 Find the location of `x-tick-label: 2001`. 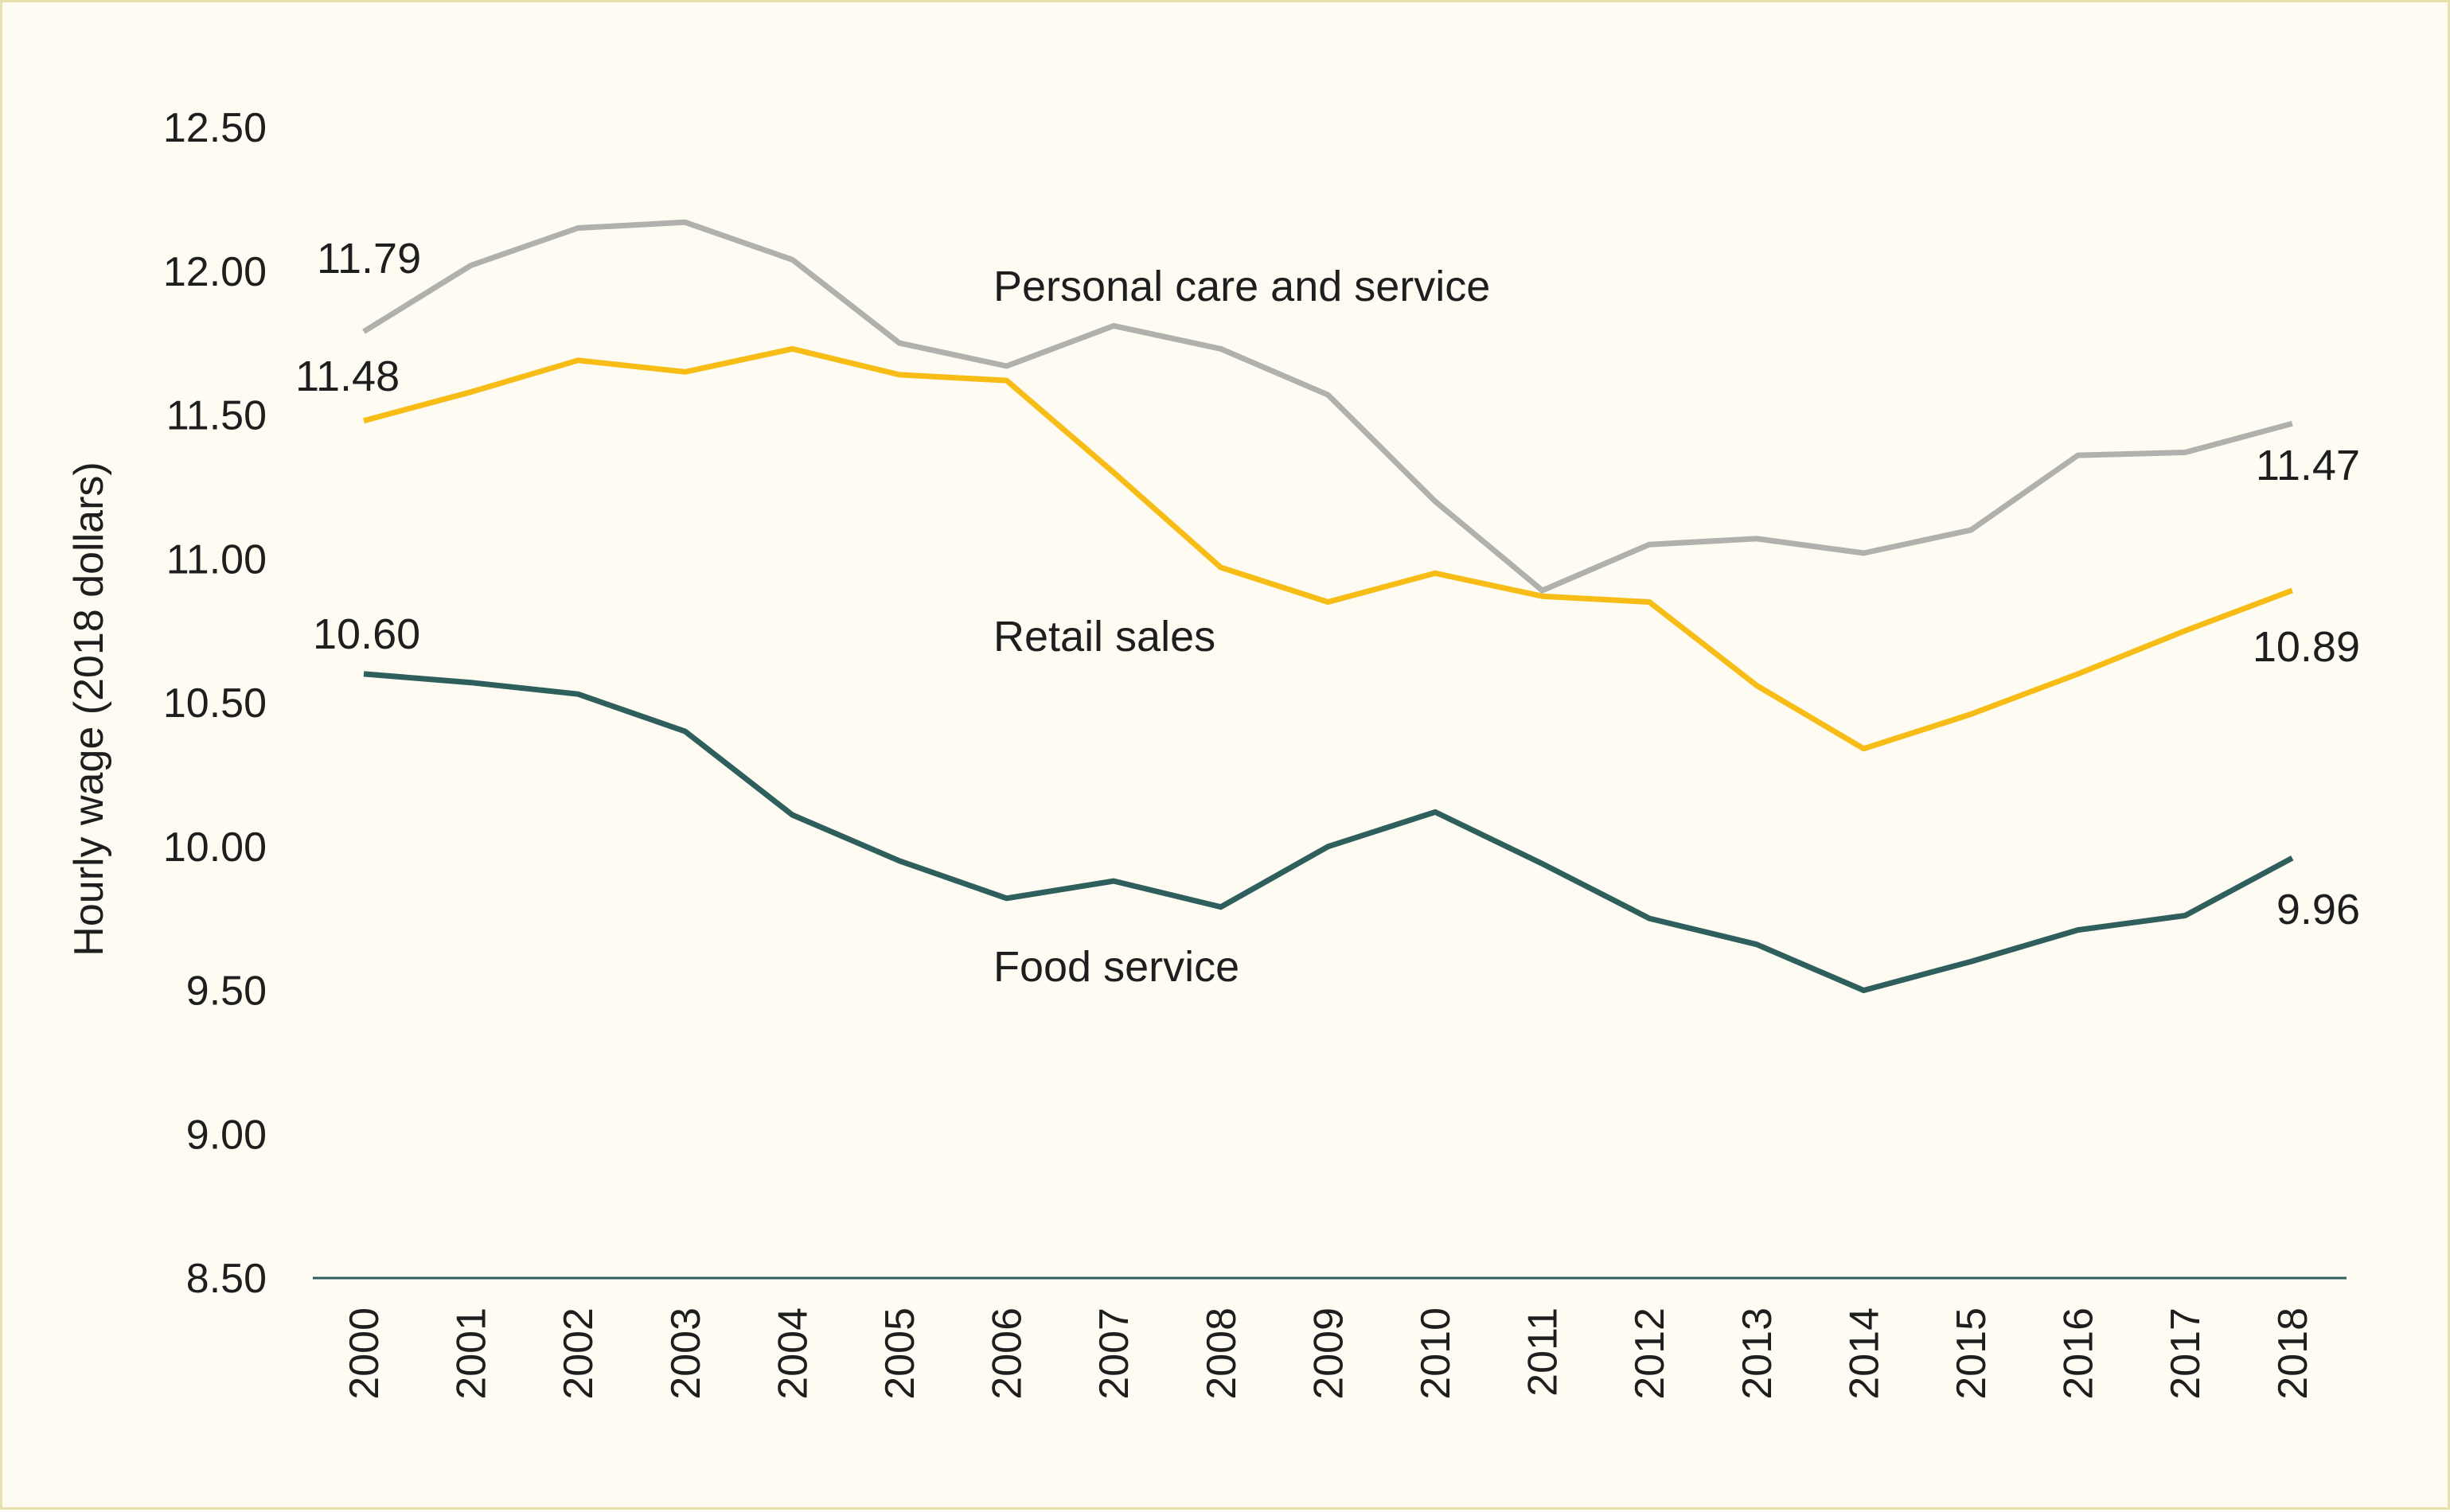

x-tick-label: 2001 is located at coordinates (472, 1353).